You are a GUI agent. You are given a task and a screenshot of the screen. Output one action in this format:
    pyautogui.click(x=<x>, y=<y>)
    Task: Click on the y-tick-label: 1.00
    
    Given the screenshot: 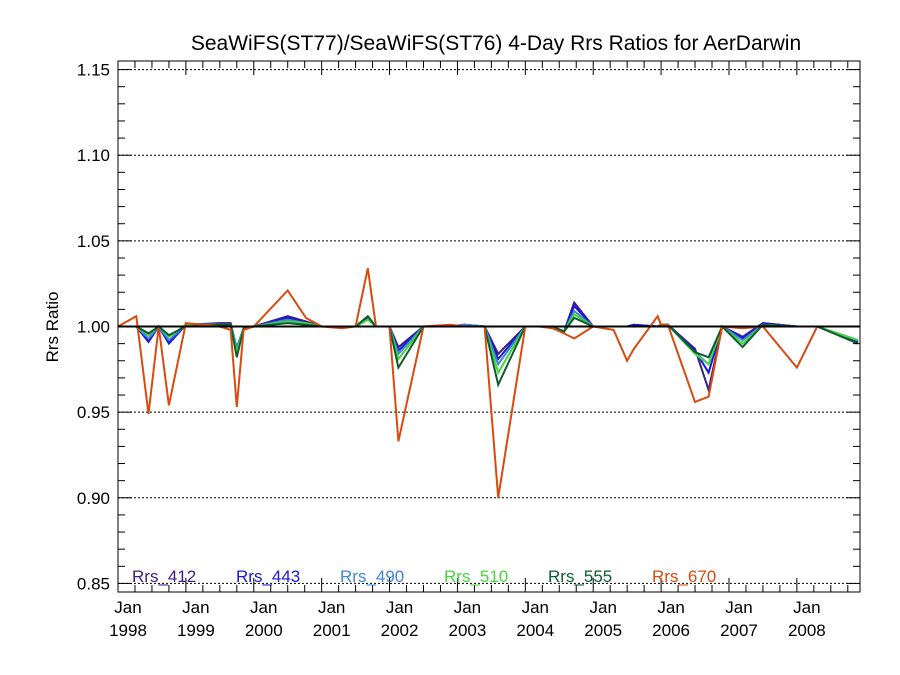 What is the action you would take?
    pyautogui.click(x=93, y=327)
    